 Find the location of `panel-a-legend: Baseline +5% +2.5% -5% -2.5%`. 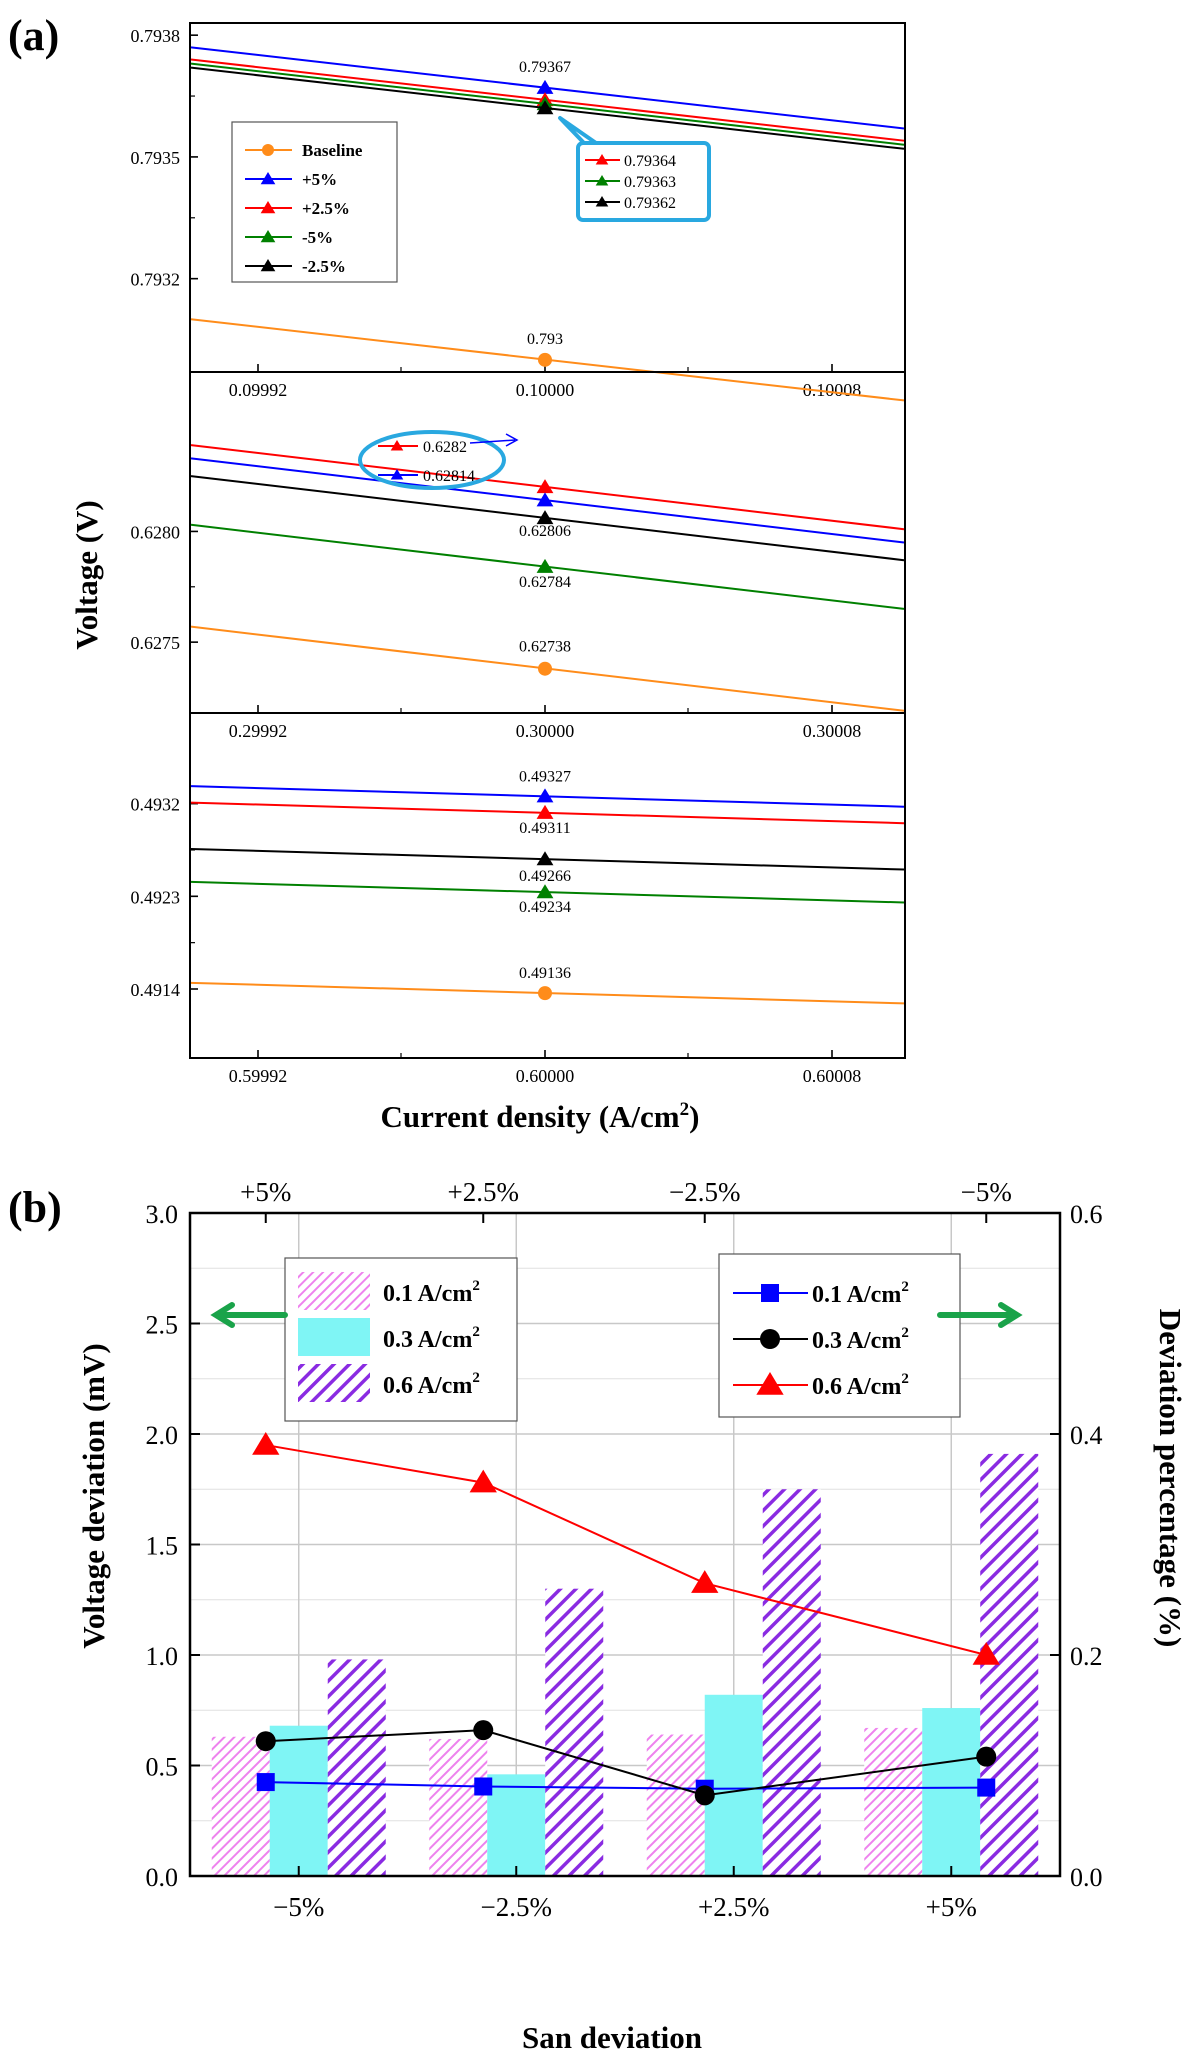

panel-a-legend: Baseline +5% +2.5% -5% -2.5% is located at coordinates (314, 202).